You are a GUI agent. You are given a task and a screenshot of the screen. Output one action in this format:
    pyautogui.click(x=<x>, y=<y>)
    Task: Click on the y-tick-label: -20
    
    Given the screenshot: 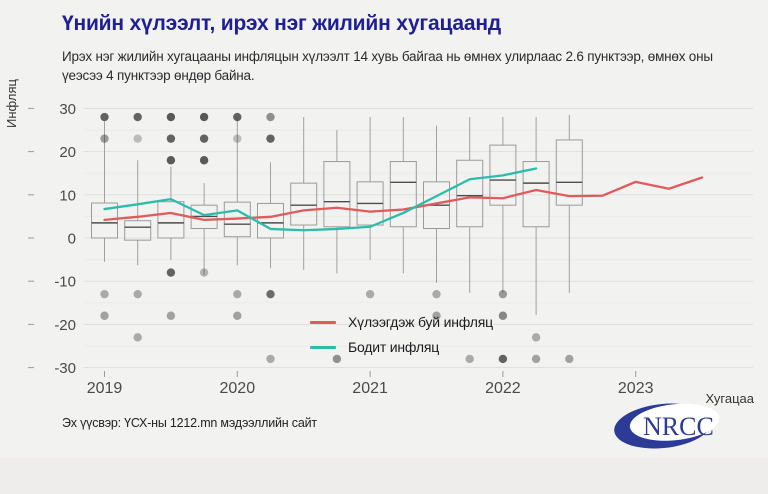 What is the action you would take?
    pyautogui.click(x=65, y=325)
    